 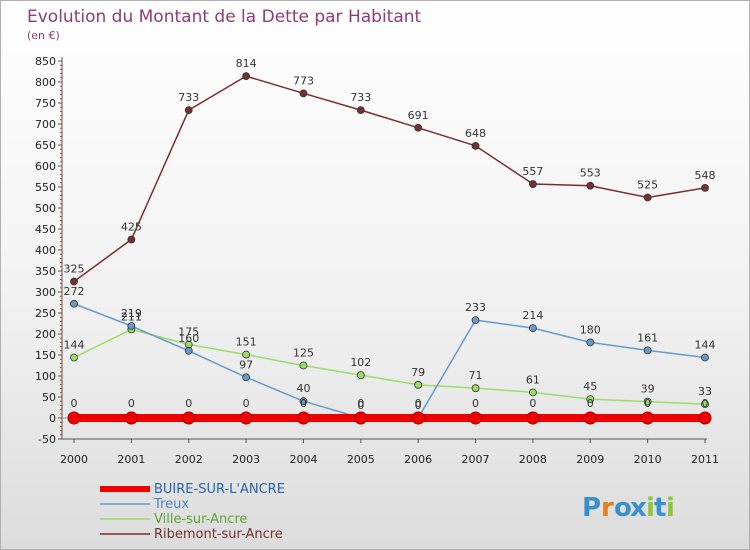 What do you see at coordinates (533, 379) in the screenshot?
I see `data-label: 61` at bounding box center [533, 379].